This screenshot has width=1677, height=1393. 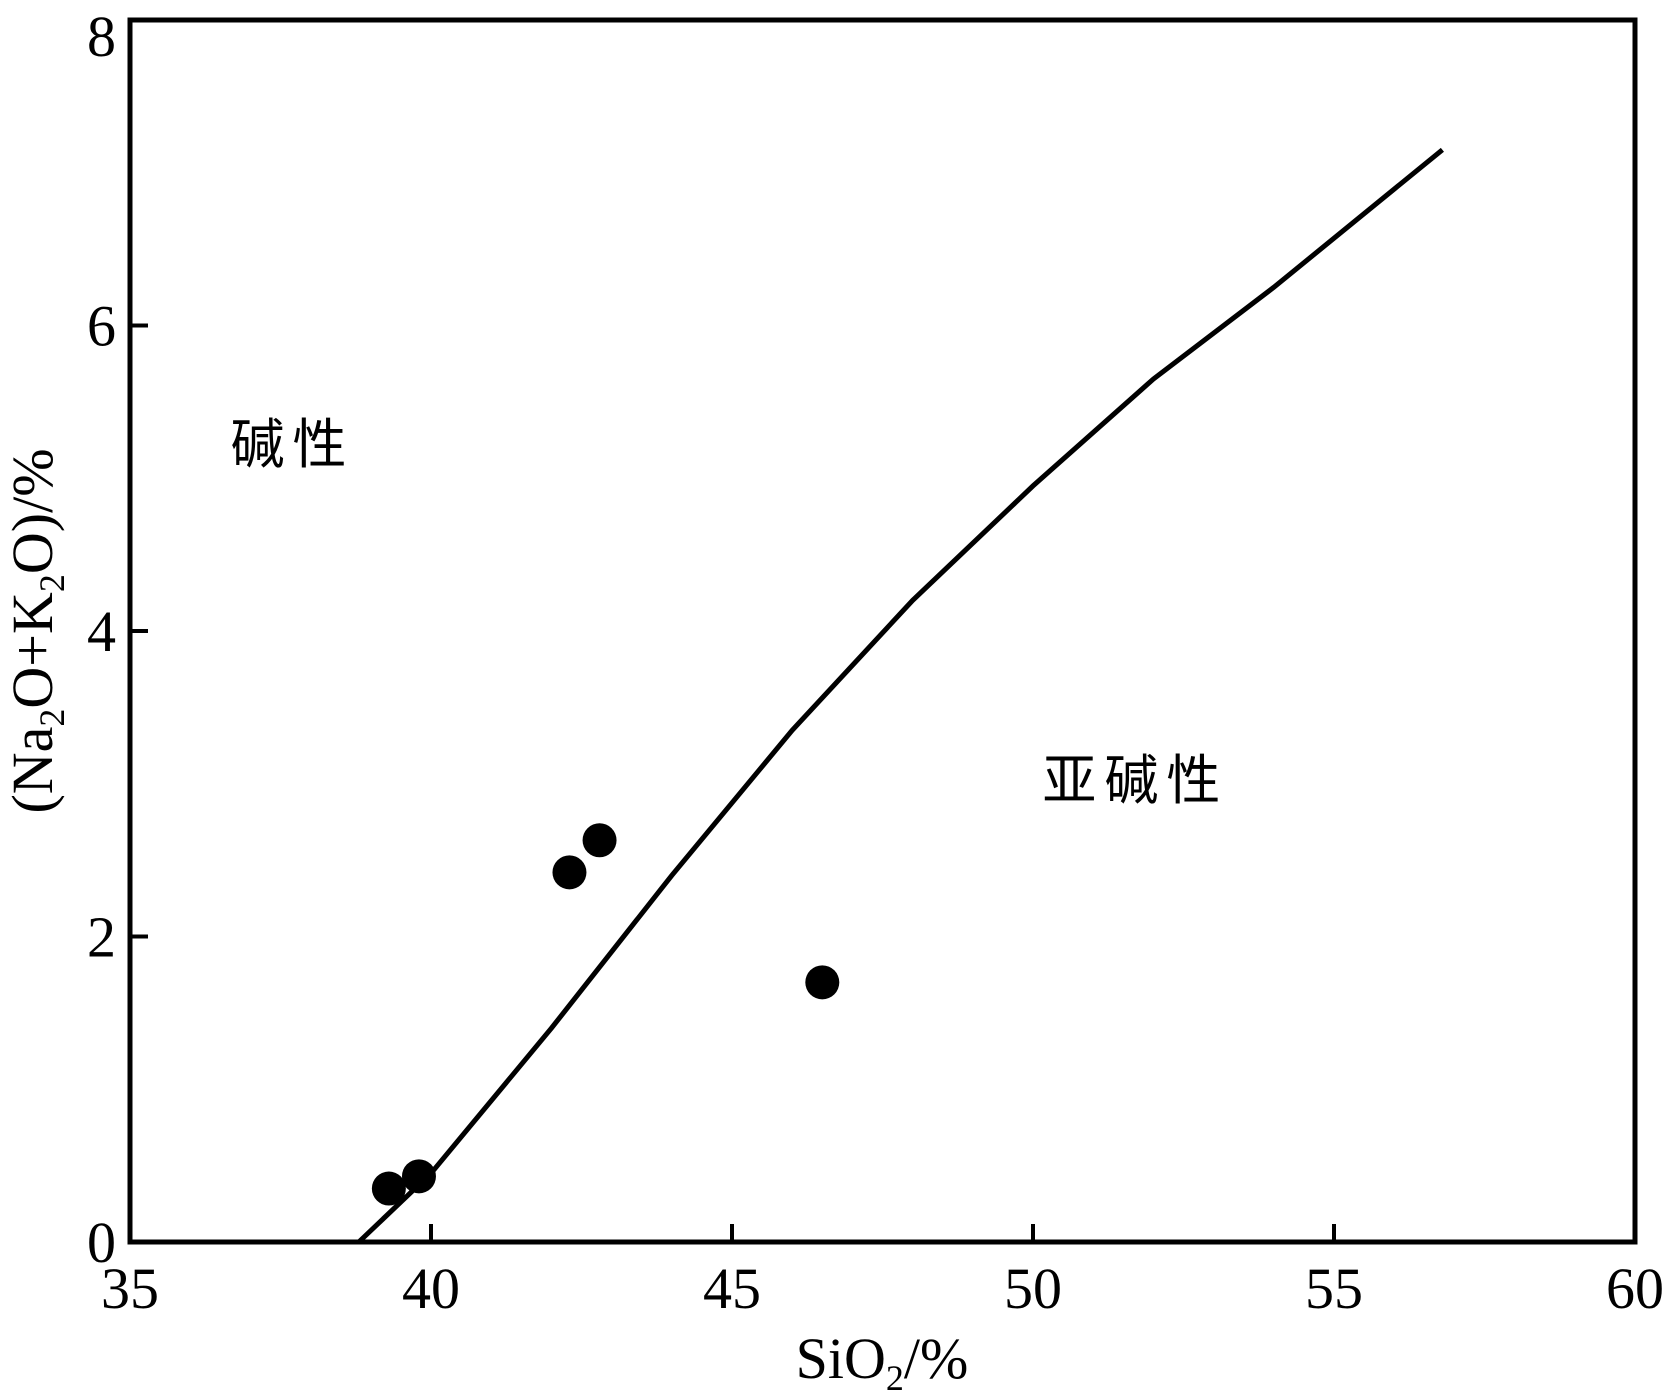 What do you see at coordinates (1033, 1288) in the screenshot?
I see `x-tick-label: 50` at bounding box center [1033, 1288].